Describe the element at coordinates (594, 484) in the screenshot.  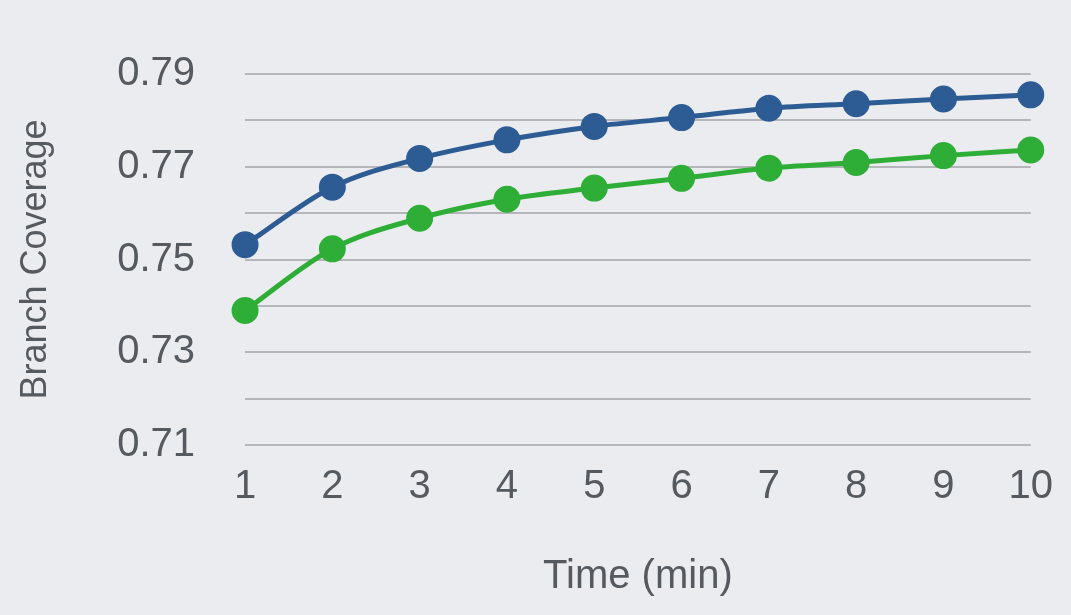
I see `x-tick-label: 5` at that location.